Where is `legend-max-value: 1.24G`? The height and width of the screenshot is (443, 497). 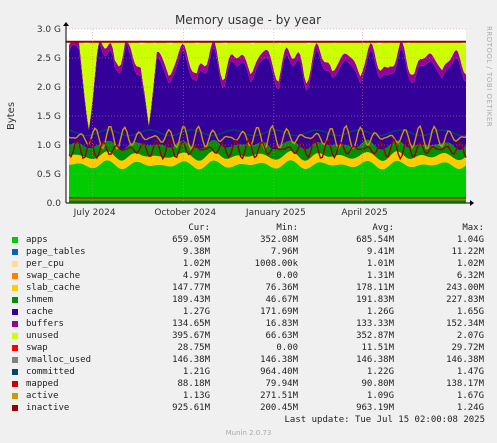
legend-max-value: 1.24G is located at coordinates (470, 408).